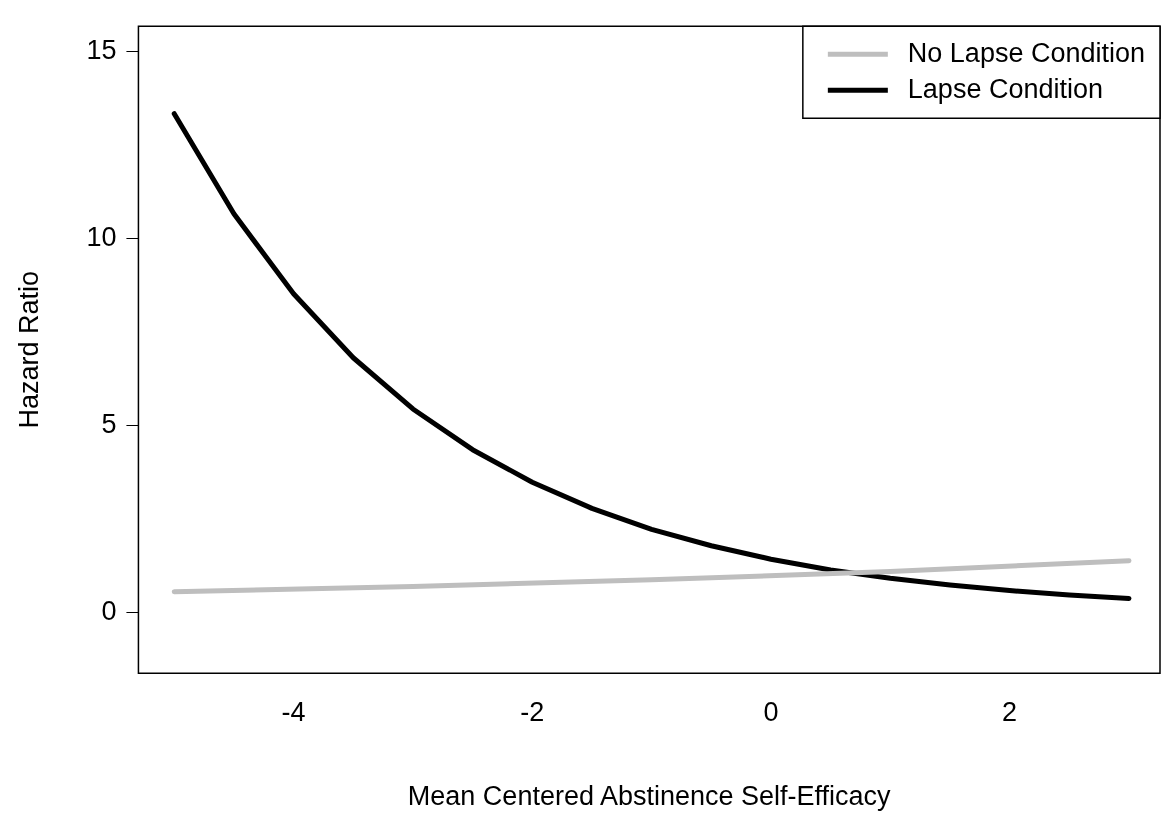 The image size is (1163, 838). I want to click on x-tick-label: 0, so click(771, 711).